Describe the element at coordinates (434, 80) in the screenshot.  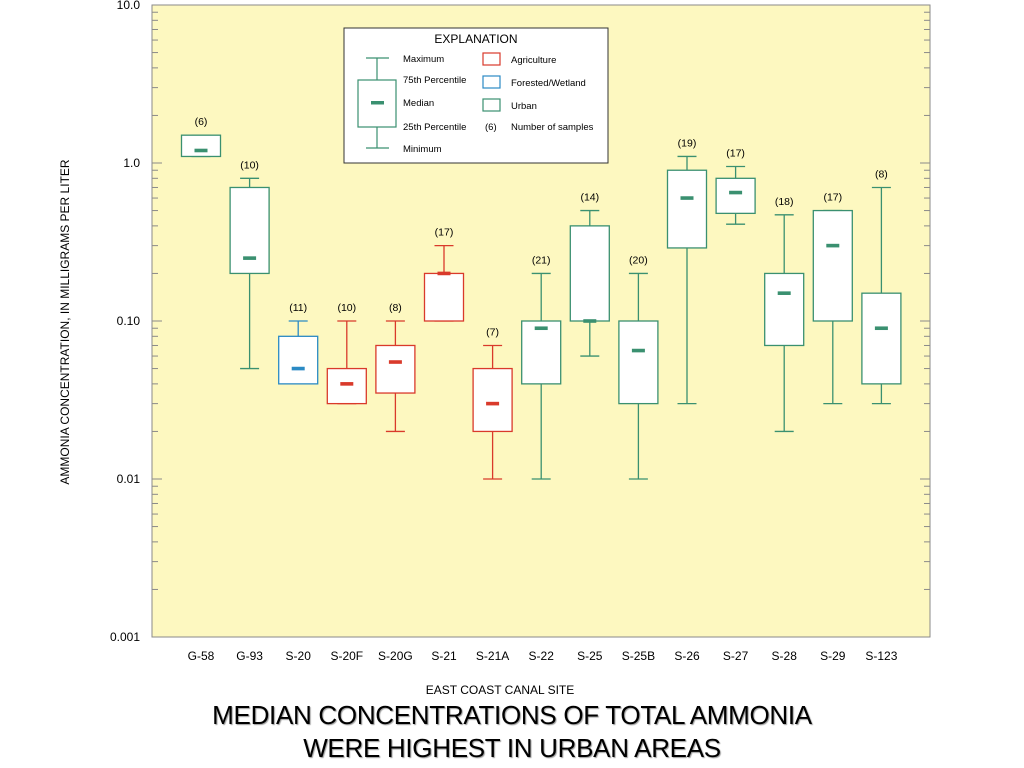
I see `legend-label-75th: 75th Percentile` at that location.